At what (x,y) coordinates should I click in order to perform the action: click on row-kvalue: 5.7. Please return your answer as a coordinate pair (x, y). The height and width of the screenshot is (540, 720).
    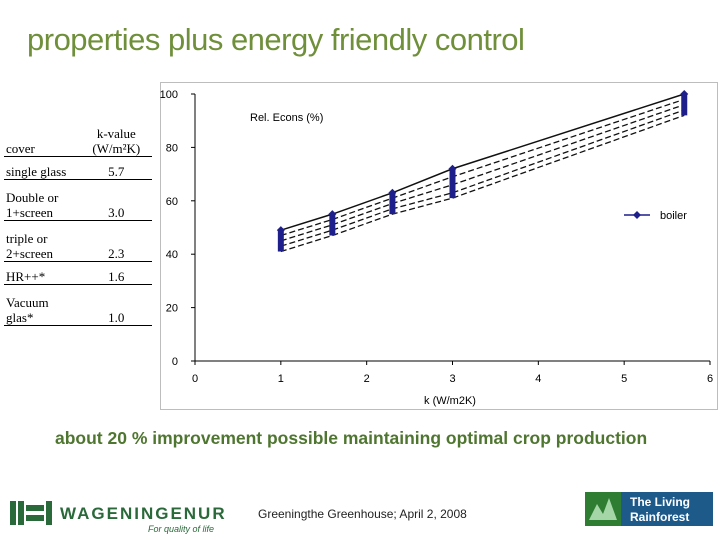
    Looking at the image, I should click on (116, 168).